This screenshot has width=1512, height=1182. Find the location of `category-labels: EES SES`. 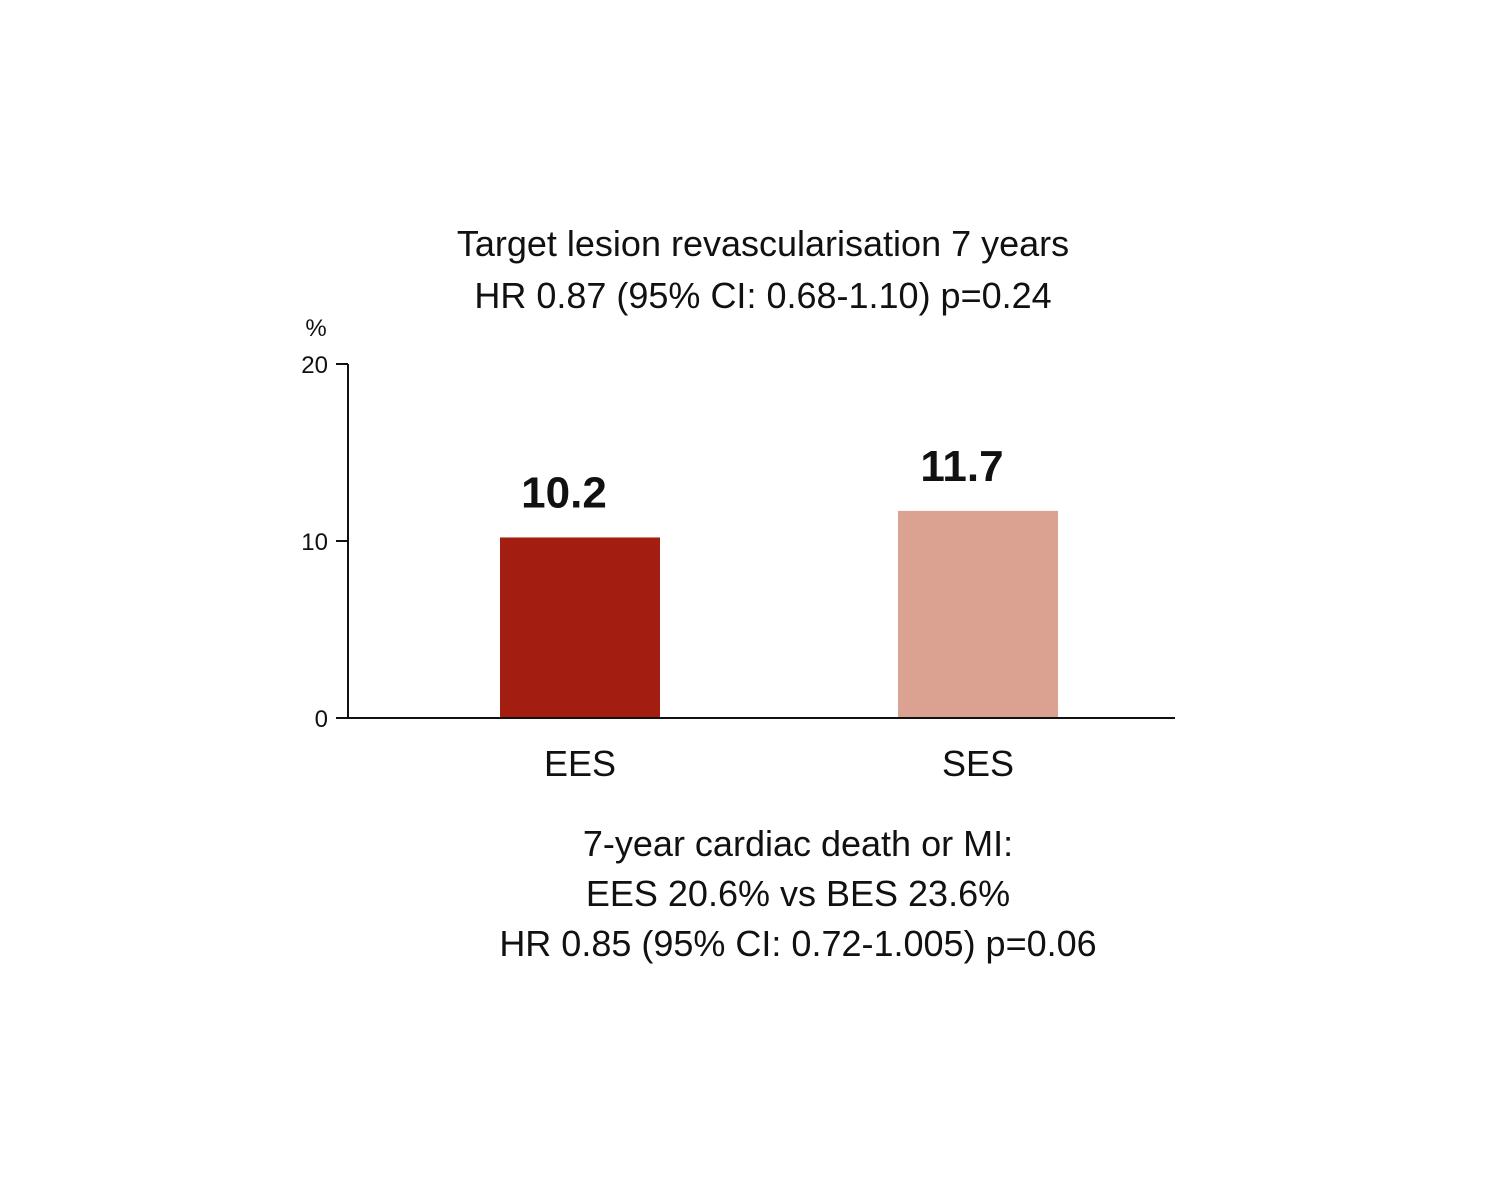

category-labels: EES SES is located at coordinates (779, 763).